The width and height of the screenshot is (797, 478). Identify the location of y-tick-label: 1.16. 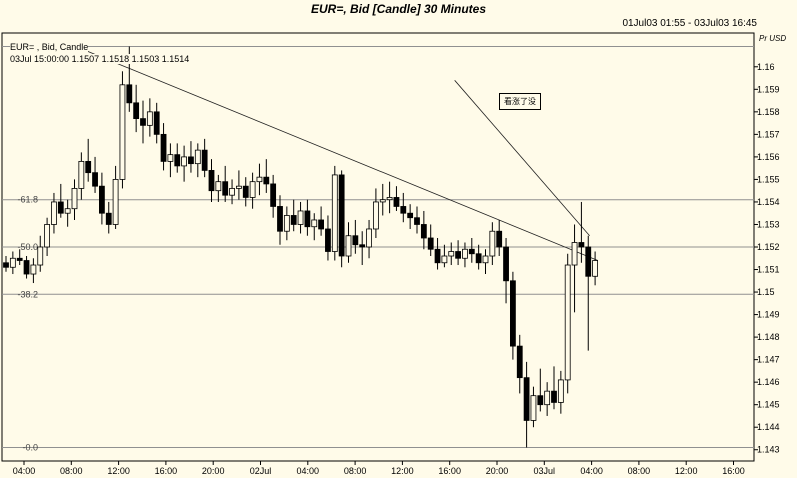
(766, 67).